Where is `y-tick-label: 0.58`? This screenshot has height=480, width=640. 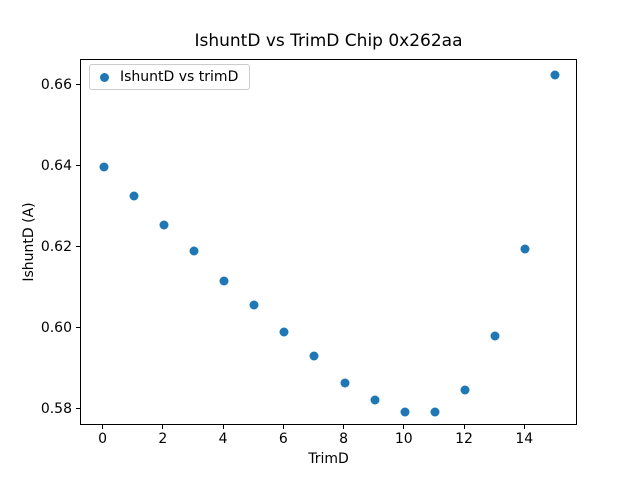
y-tick-label: 0.58 is located at coordinates (56, 408).